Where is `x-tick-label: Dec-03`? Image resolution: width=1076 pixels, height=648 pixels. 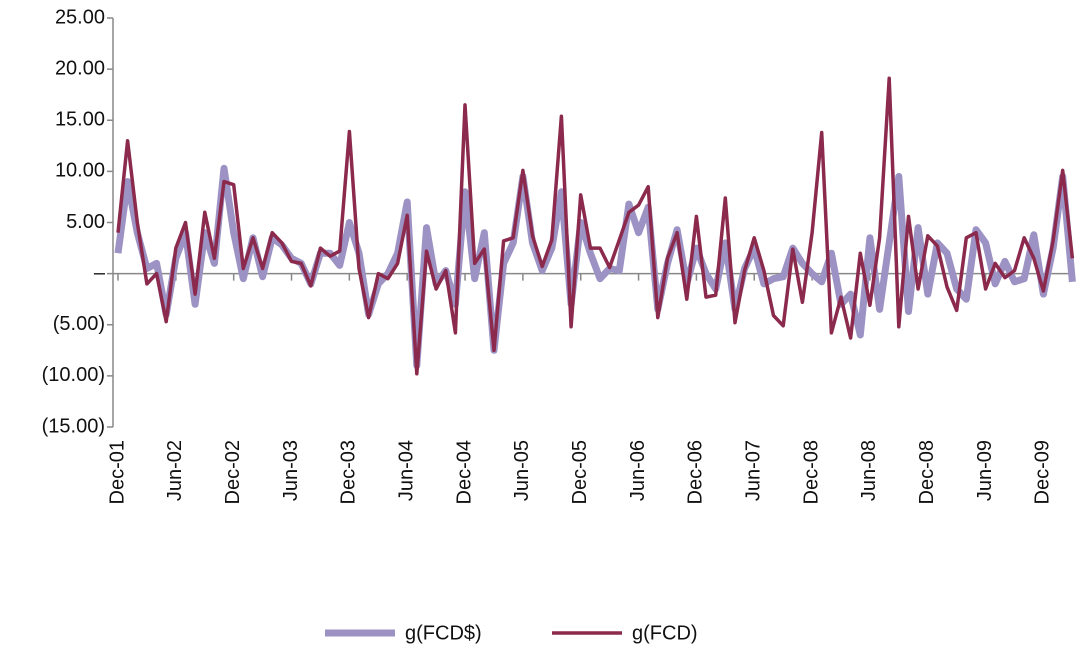
x-tick-label: Dec-03 is located at coordinates (349, 472).